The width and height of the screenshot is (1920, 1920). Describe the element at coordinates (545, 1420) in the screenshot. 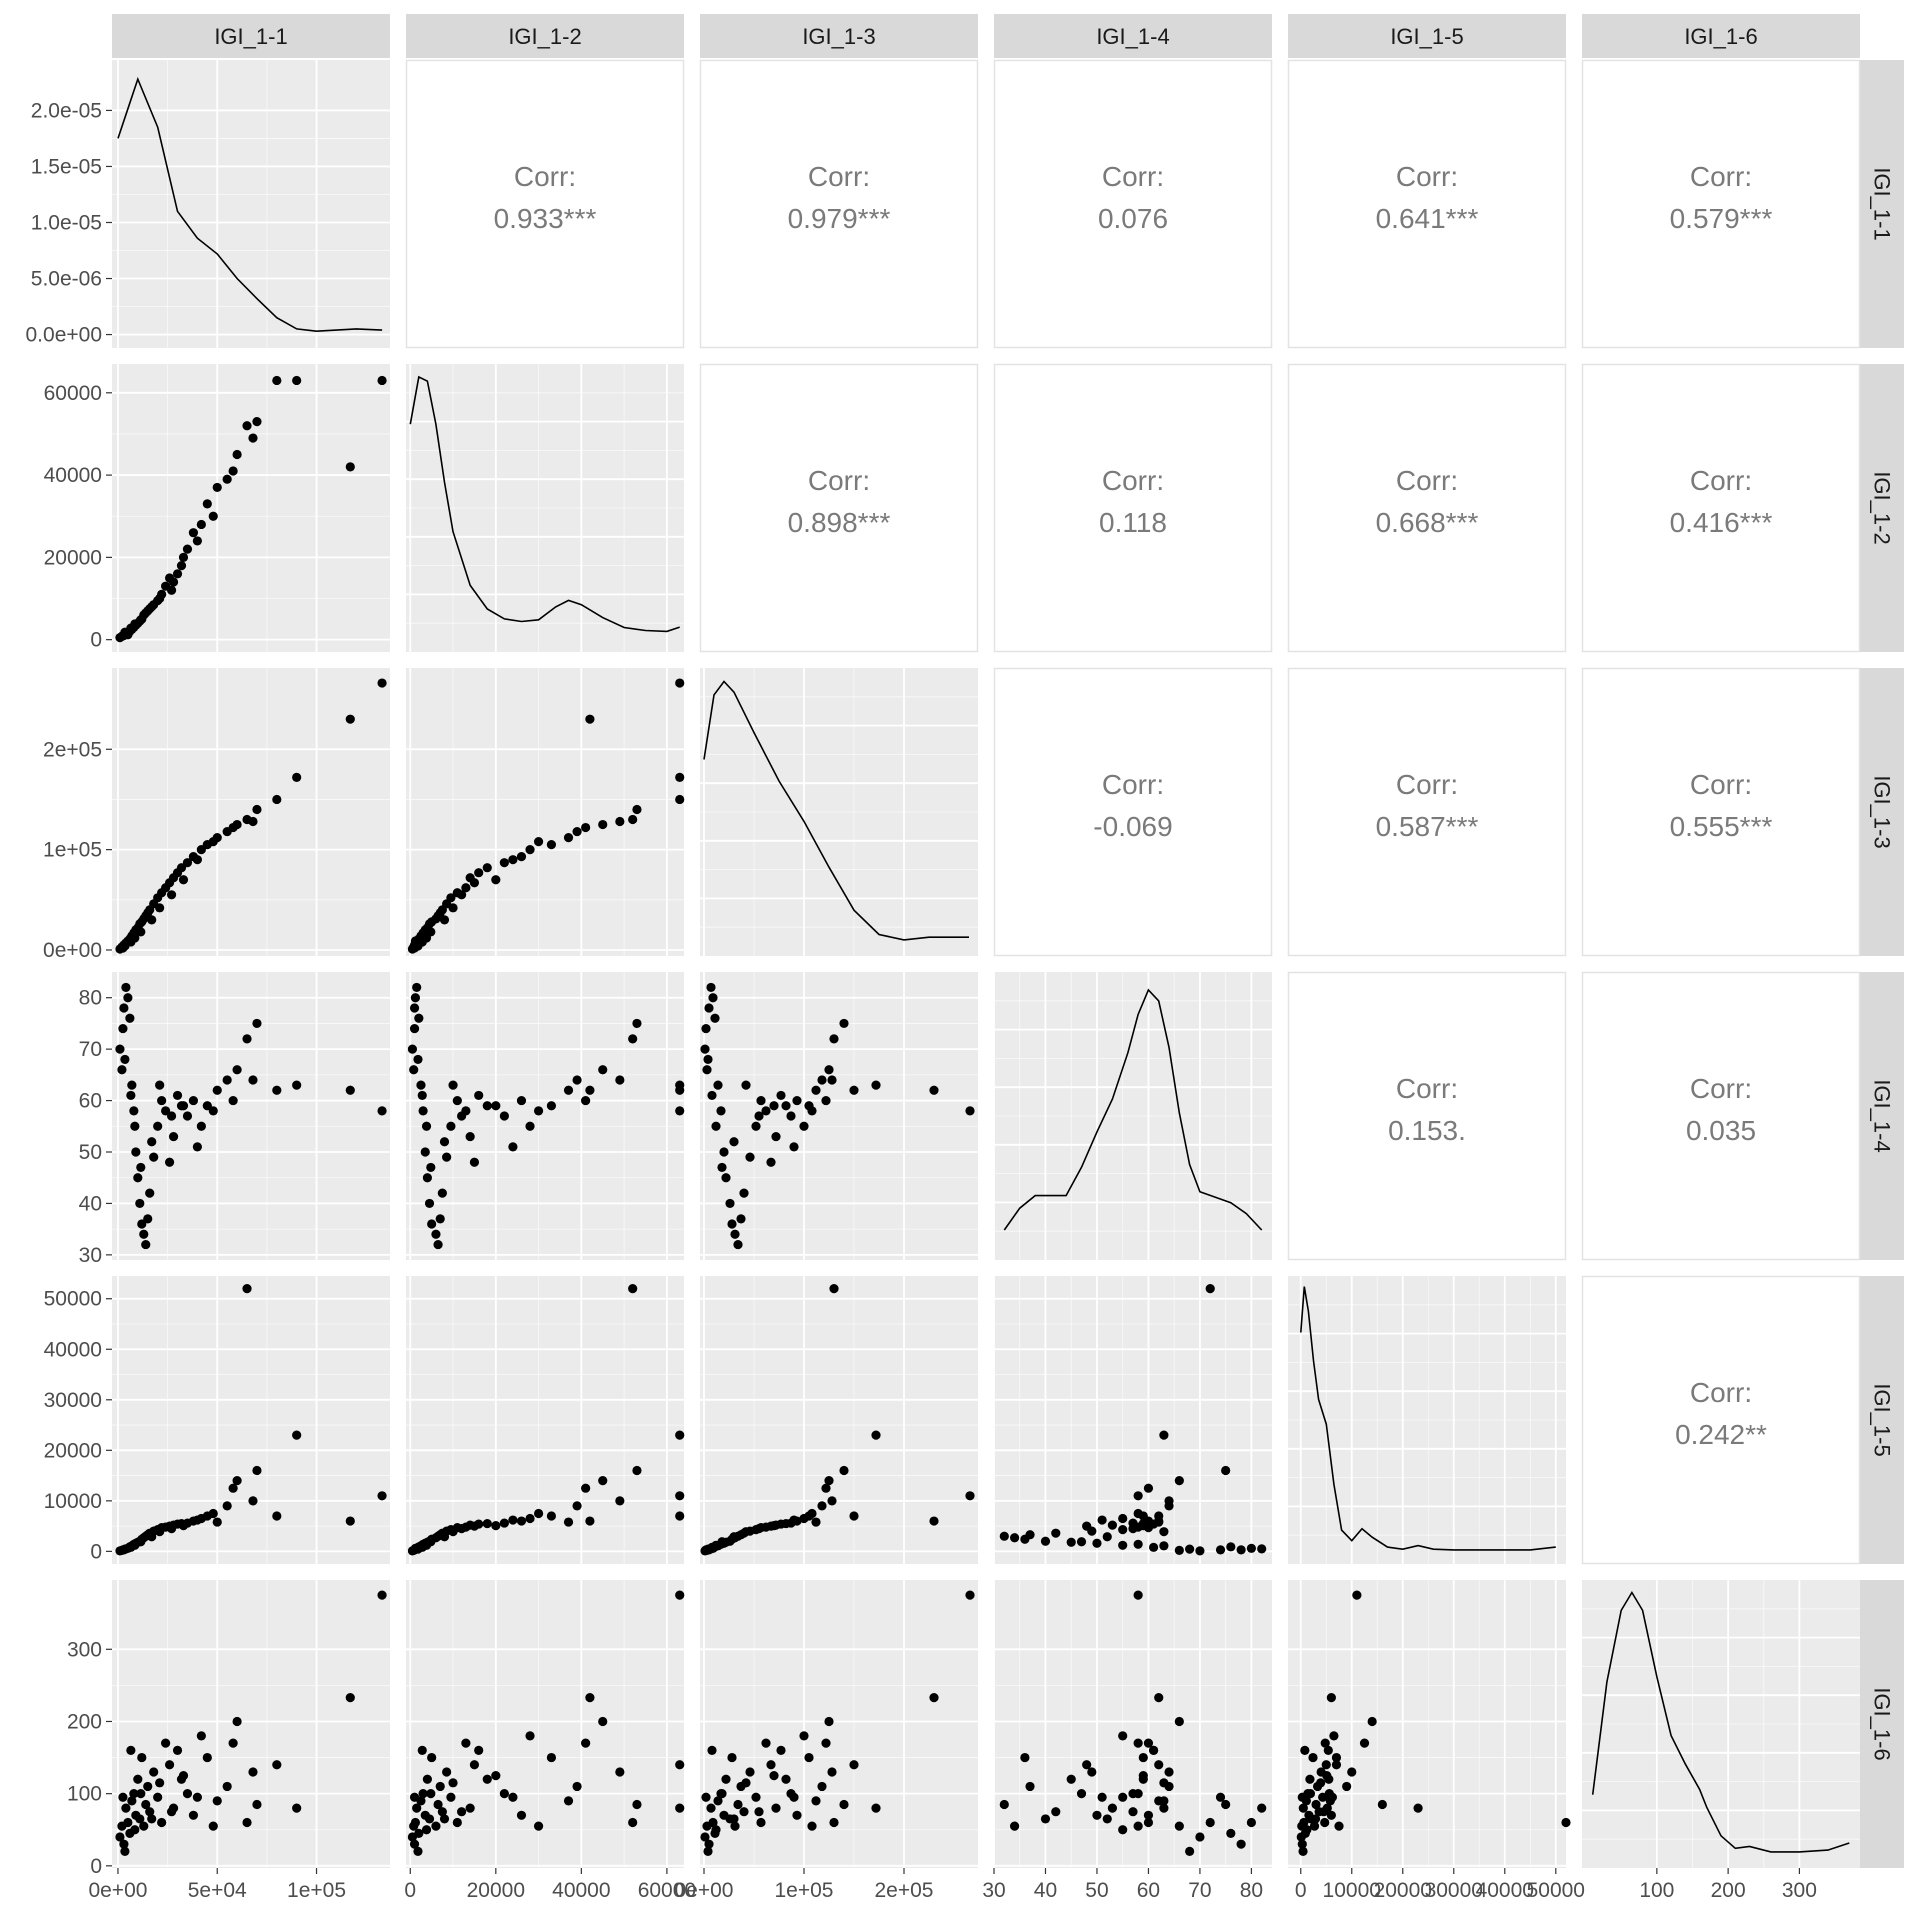

I see `plot-panel` at that location.